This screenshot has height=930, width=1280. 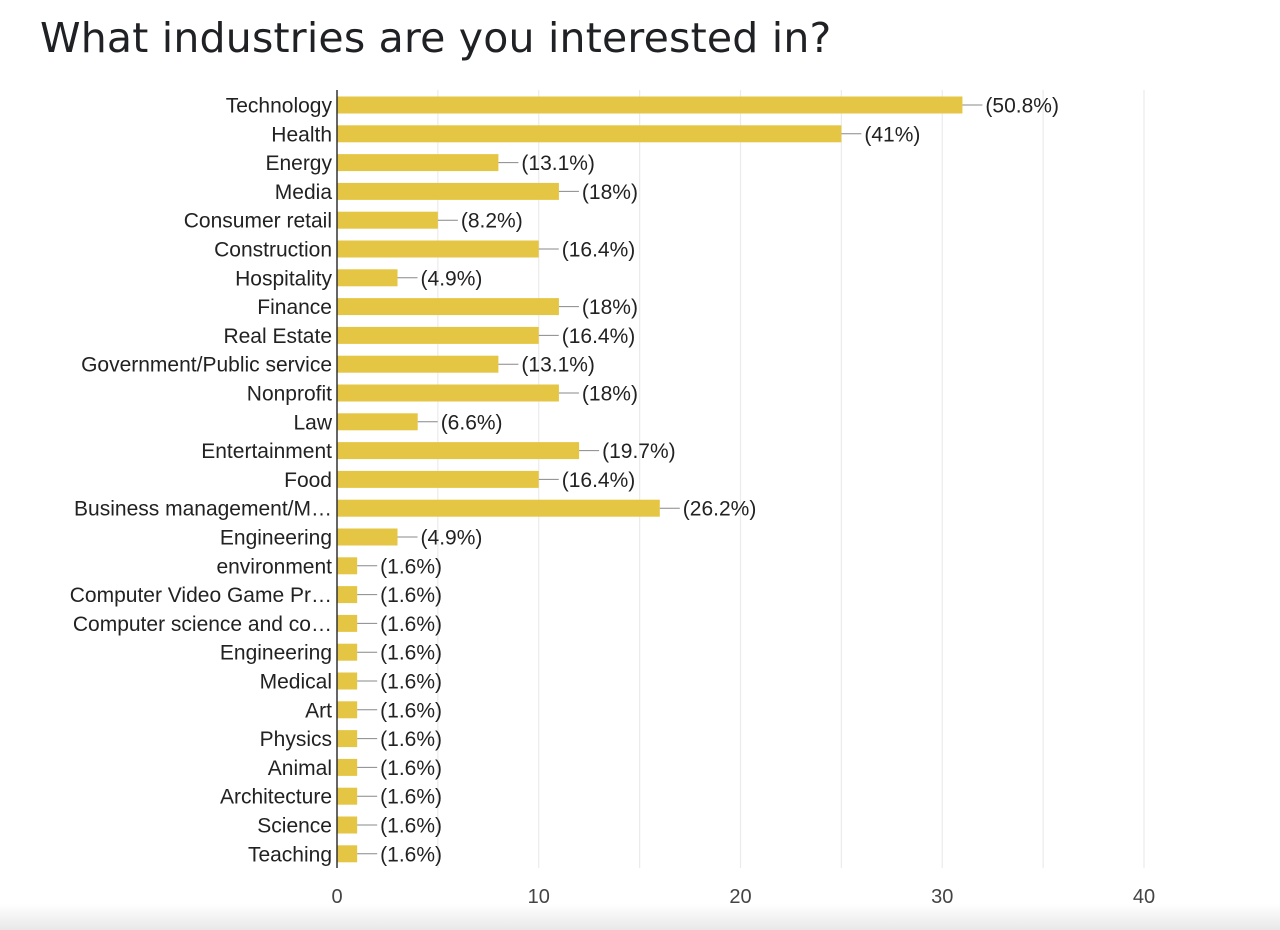 What do you see at coordinates (720, 509) in the screenshot?
I see `data-label: (26.2%)` at bounding box center [720, 509].